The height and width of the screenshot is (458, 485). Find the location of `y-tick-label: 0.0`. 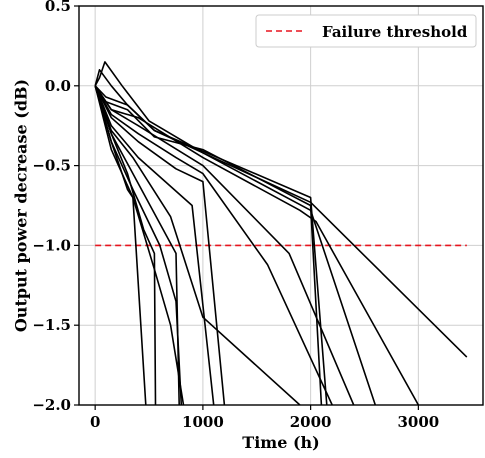

y-tick-label: 0.0 is located at coordinates (58, 86).